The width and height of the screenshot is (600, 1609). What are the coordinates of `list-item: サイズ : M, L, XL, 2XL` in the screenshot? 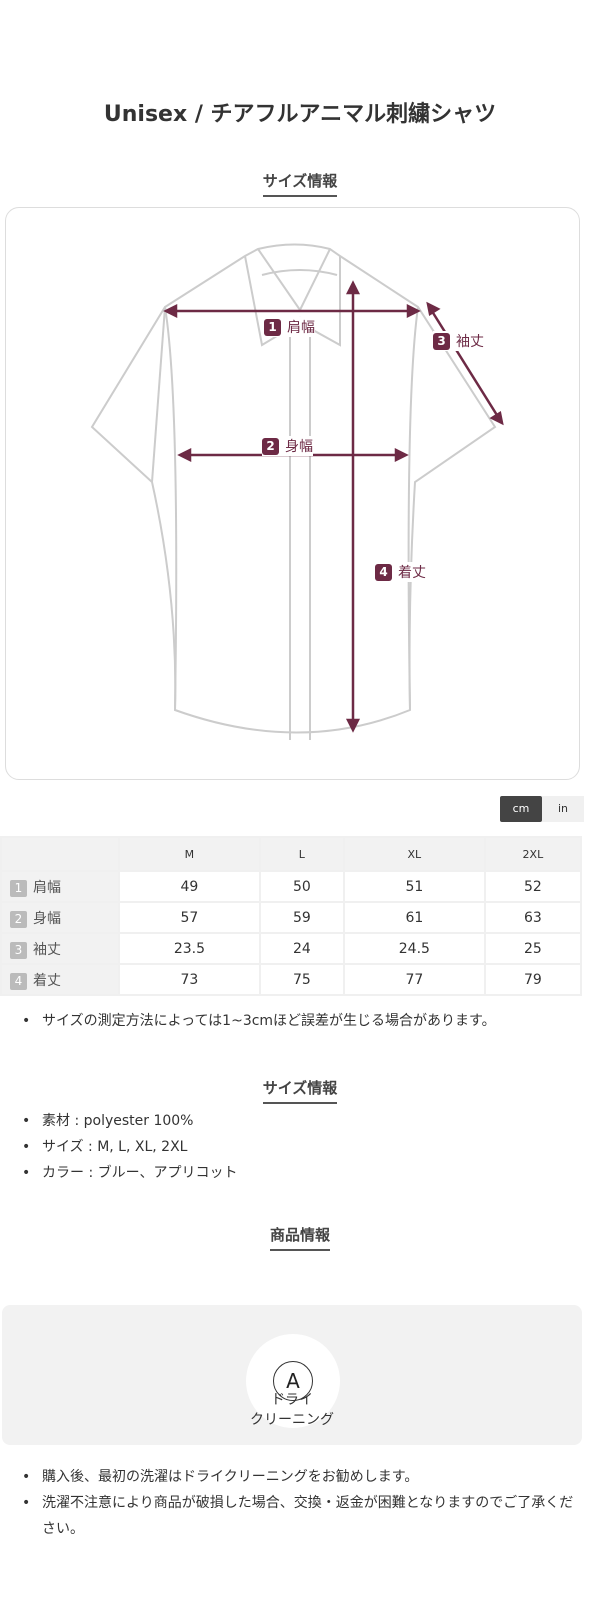 It's located at (129, 1147).